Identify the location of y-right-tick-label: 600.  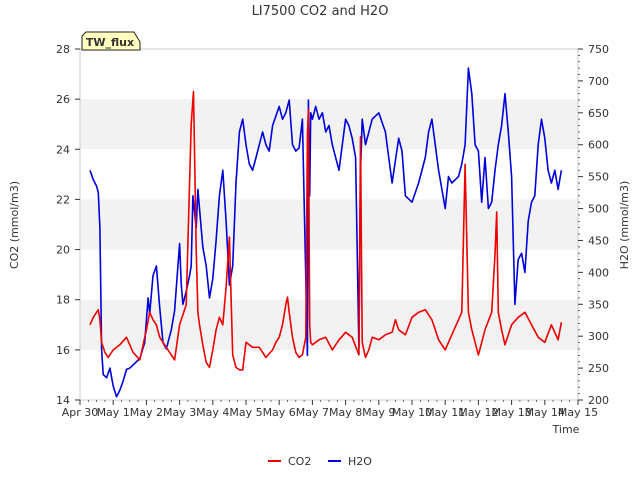
(598, 145).